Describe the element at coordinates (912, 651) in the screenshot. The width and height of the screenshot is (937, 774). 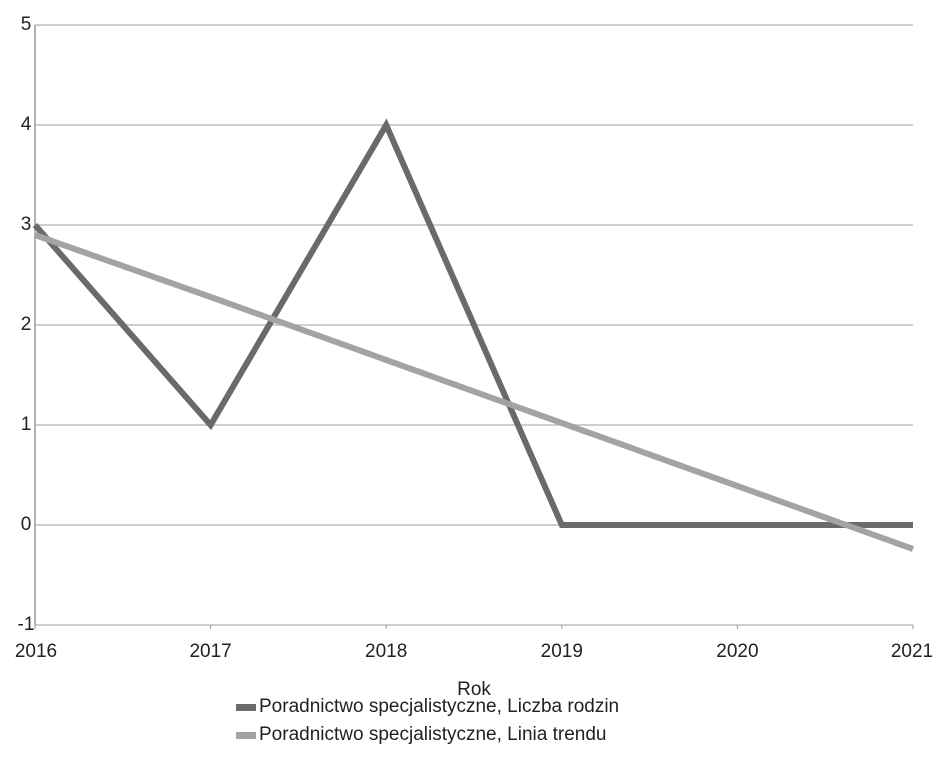
I see `x-tick-label: 2021` at that location.